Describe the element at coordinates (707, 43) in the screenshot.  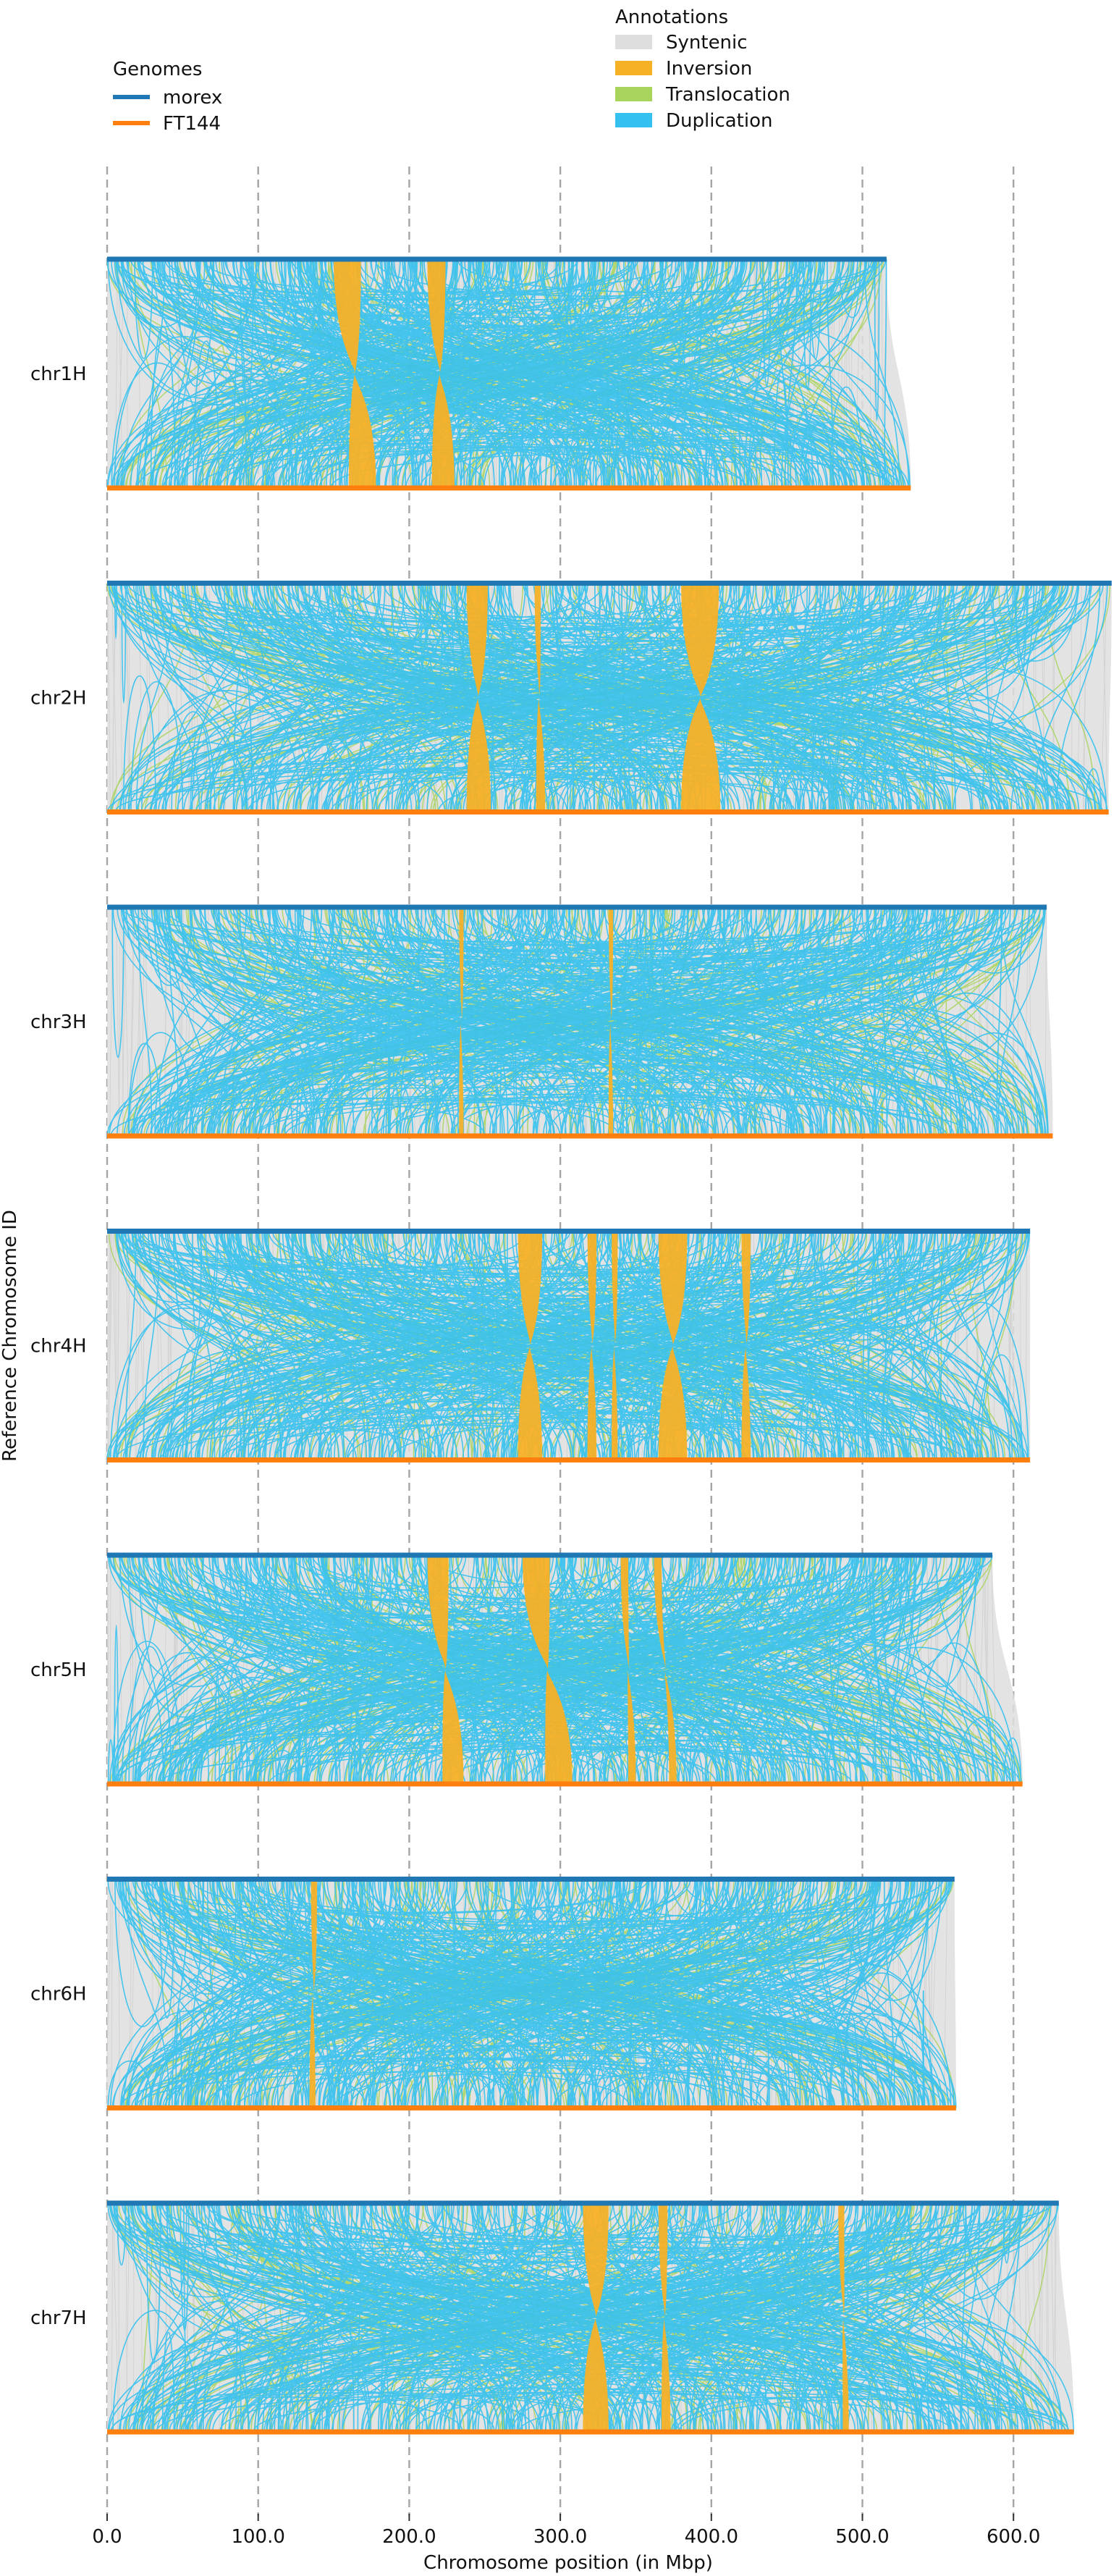
I see `legend-syntenic-label: Syntenic` at that location.